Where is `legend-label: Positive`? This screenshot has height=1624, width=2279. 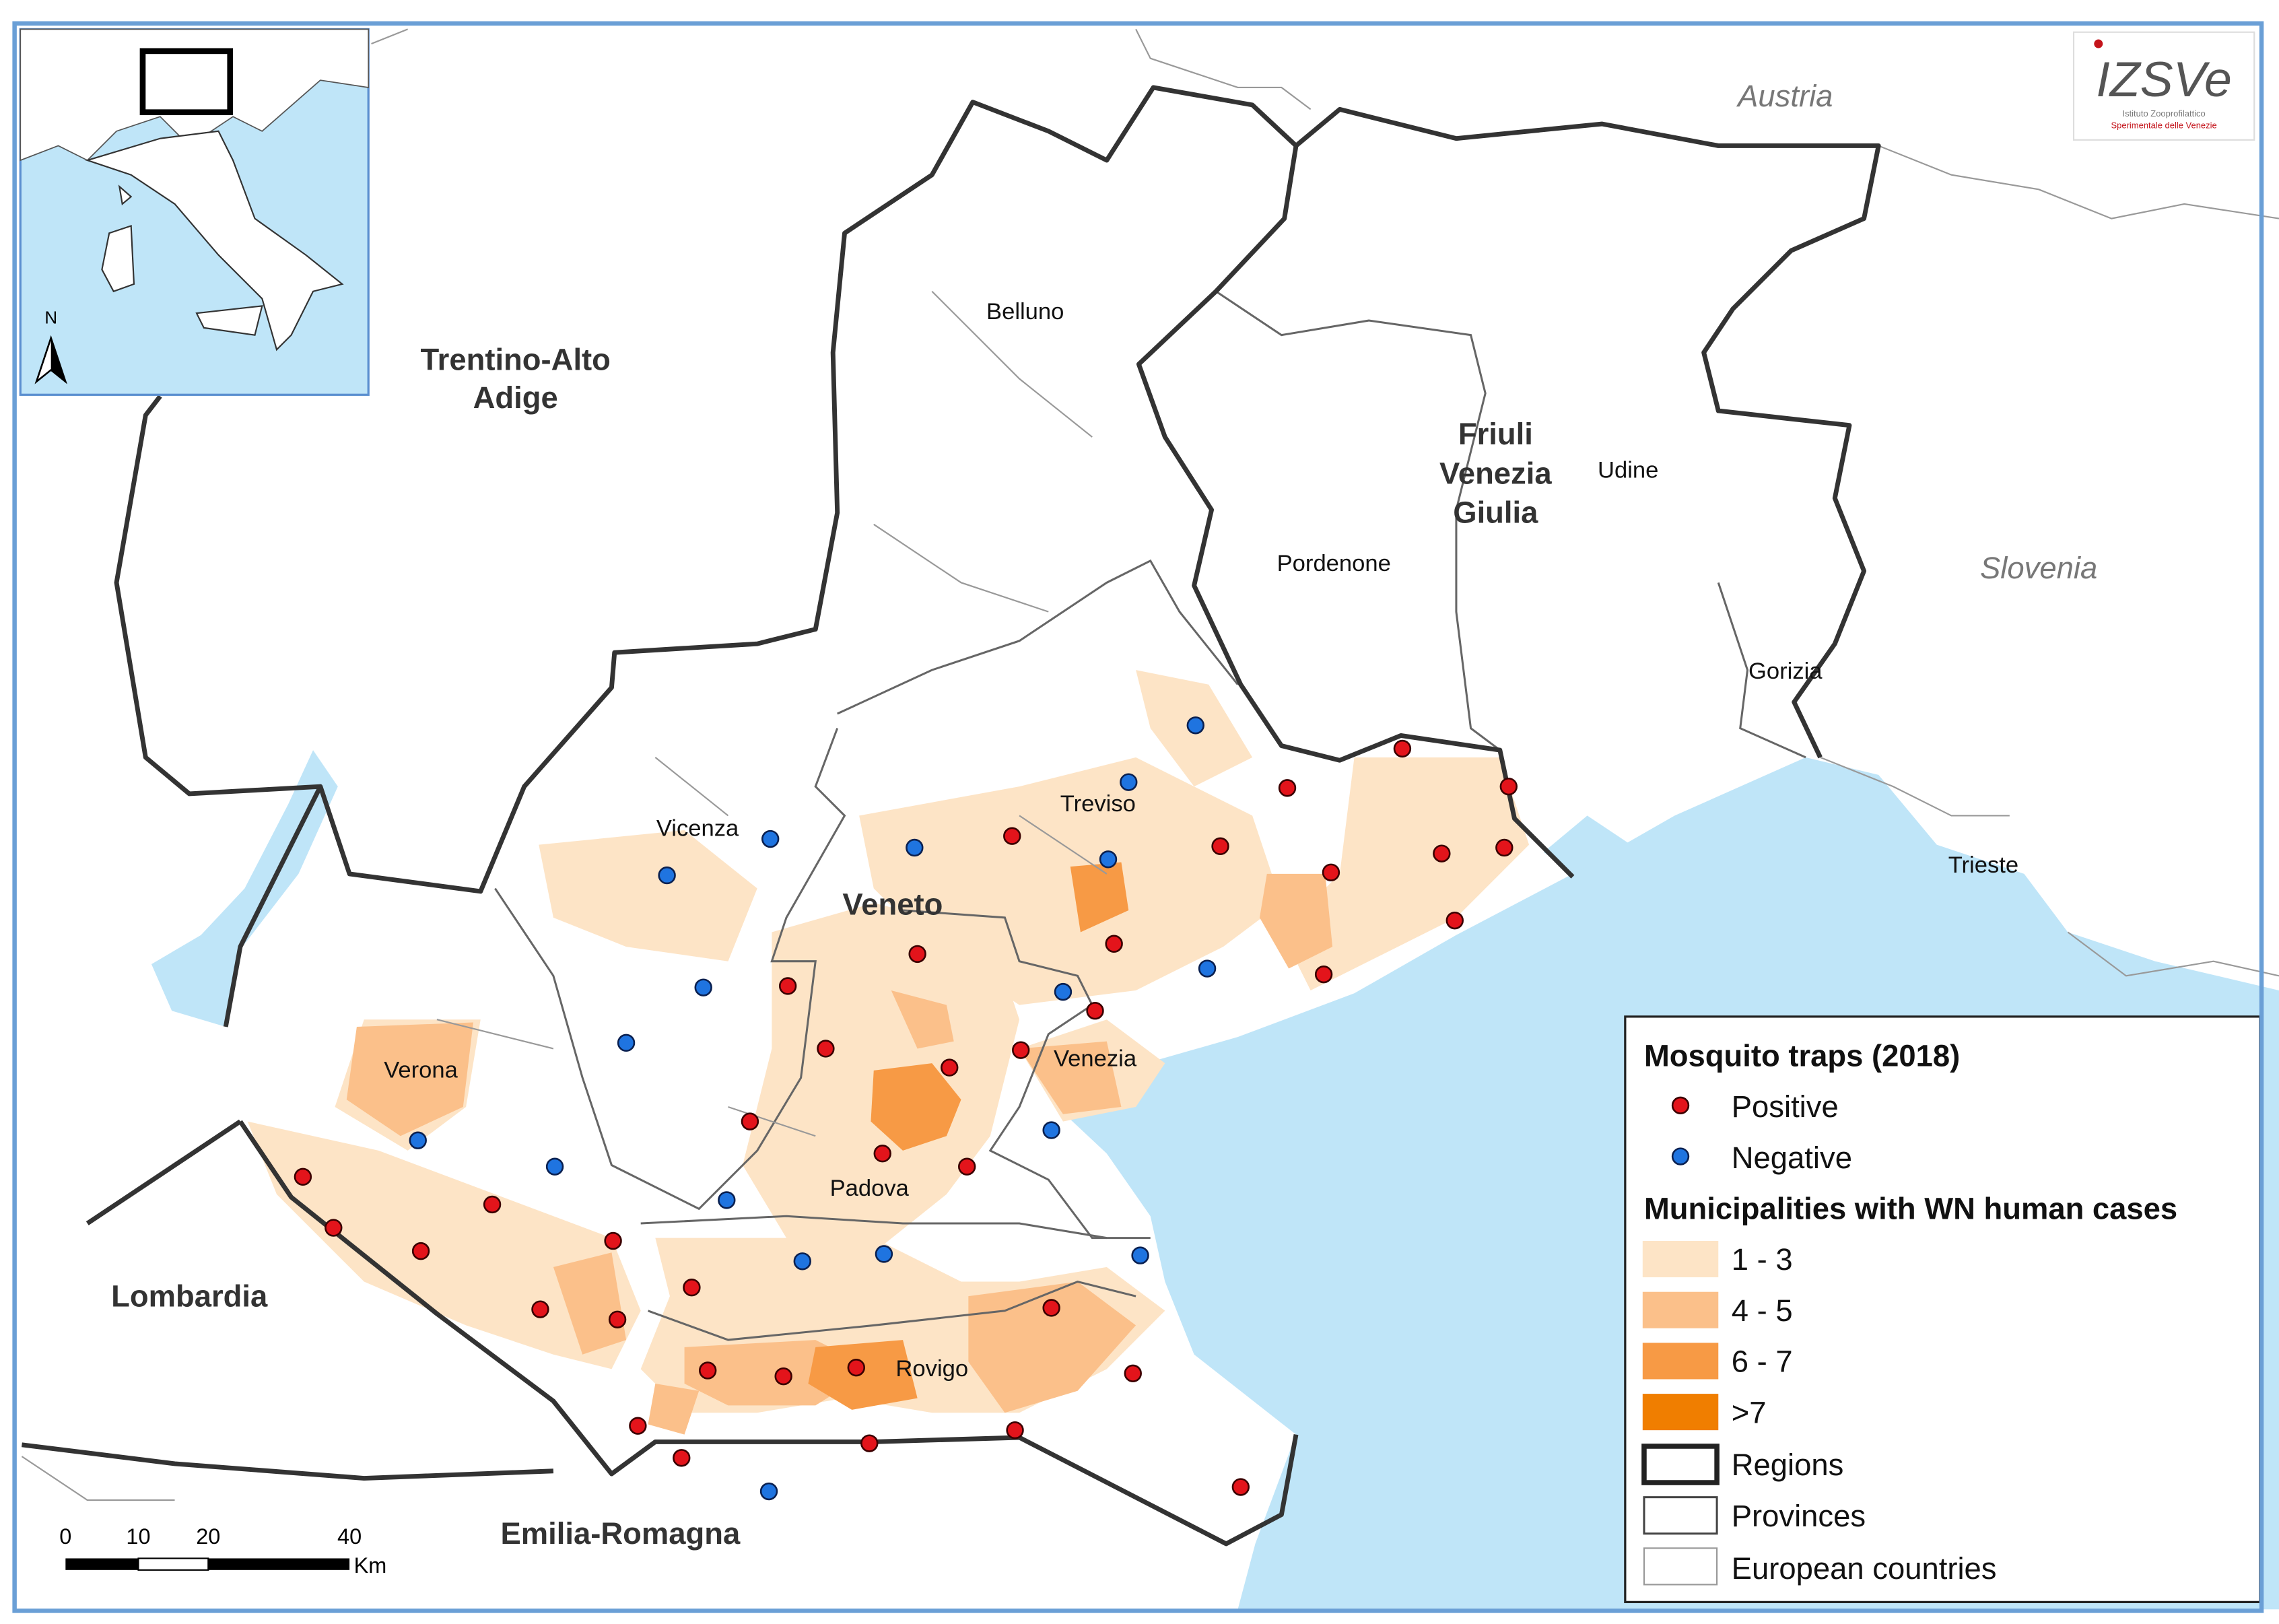
legend-label: Positive is located at coordinates (1785, 1106).